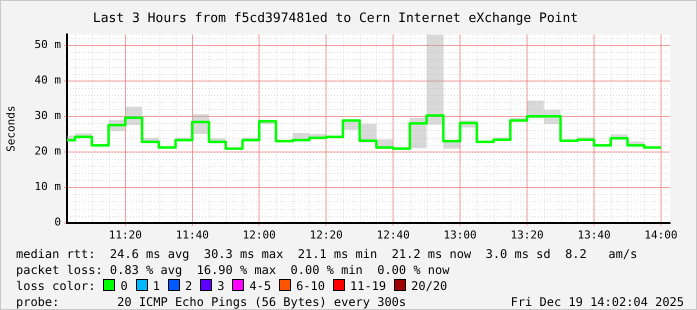  Describe the element at coordinates (188, 286) in the screenshot. I see `text: 2` at that location.